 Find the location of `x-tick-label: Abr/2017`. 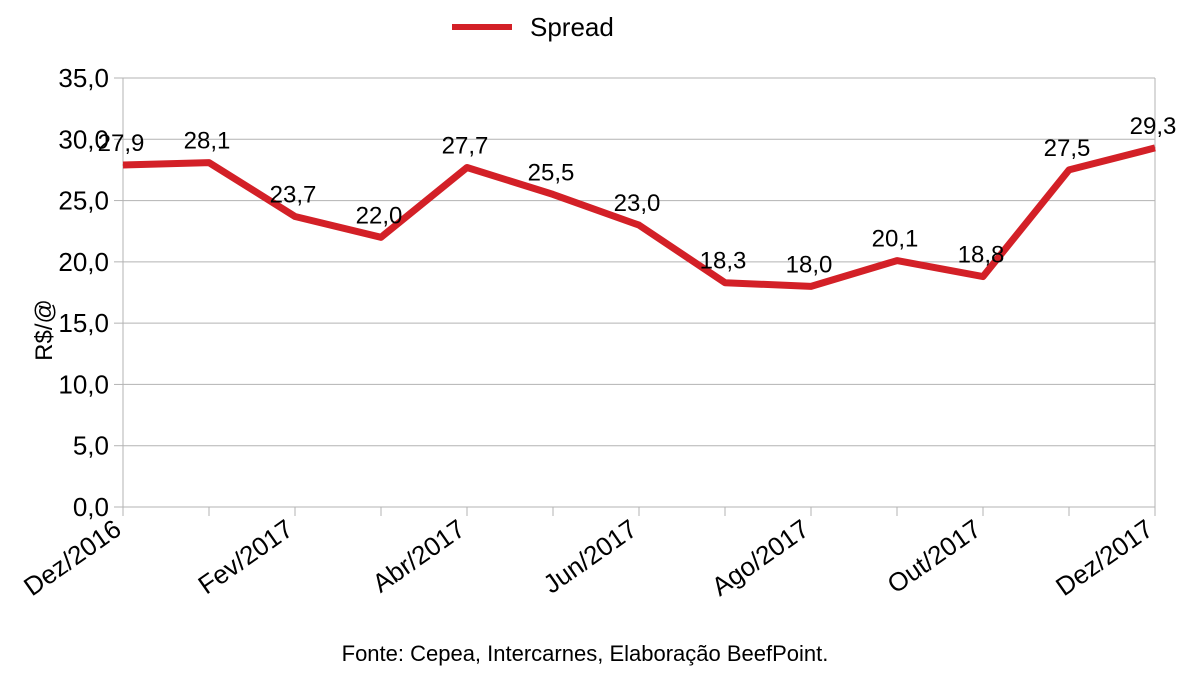

x-tick-label: Abr/2017 is located at coordinates (419, 555).